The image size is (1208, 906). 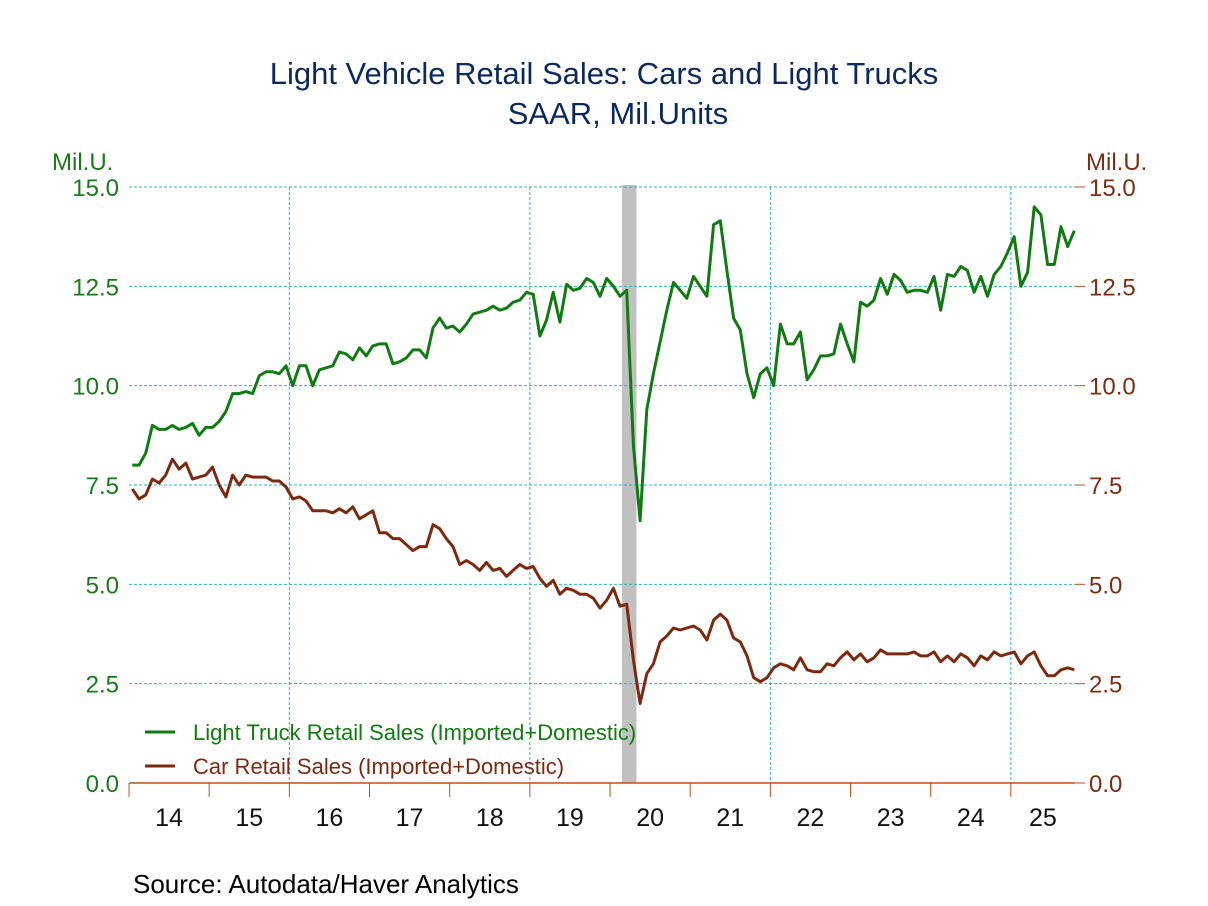 I want to click on y-tick-right-label: 12.5, so click(x=1112, y=287).